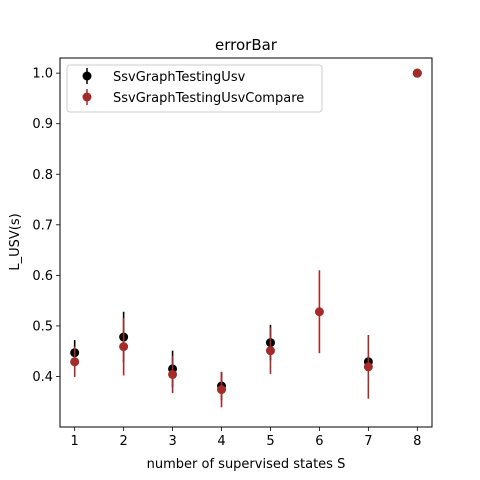  I want to click on x-tick-label-1: 1, so click(75, 441).